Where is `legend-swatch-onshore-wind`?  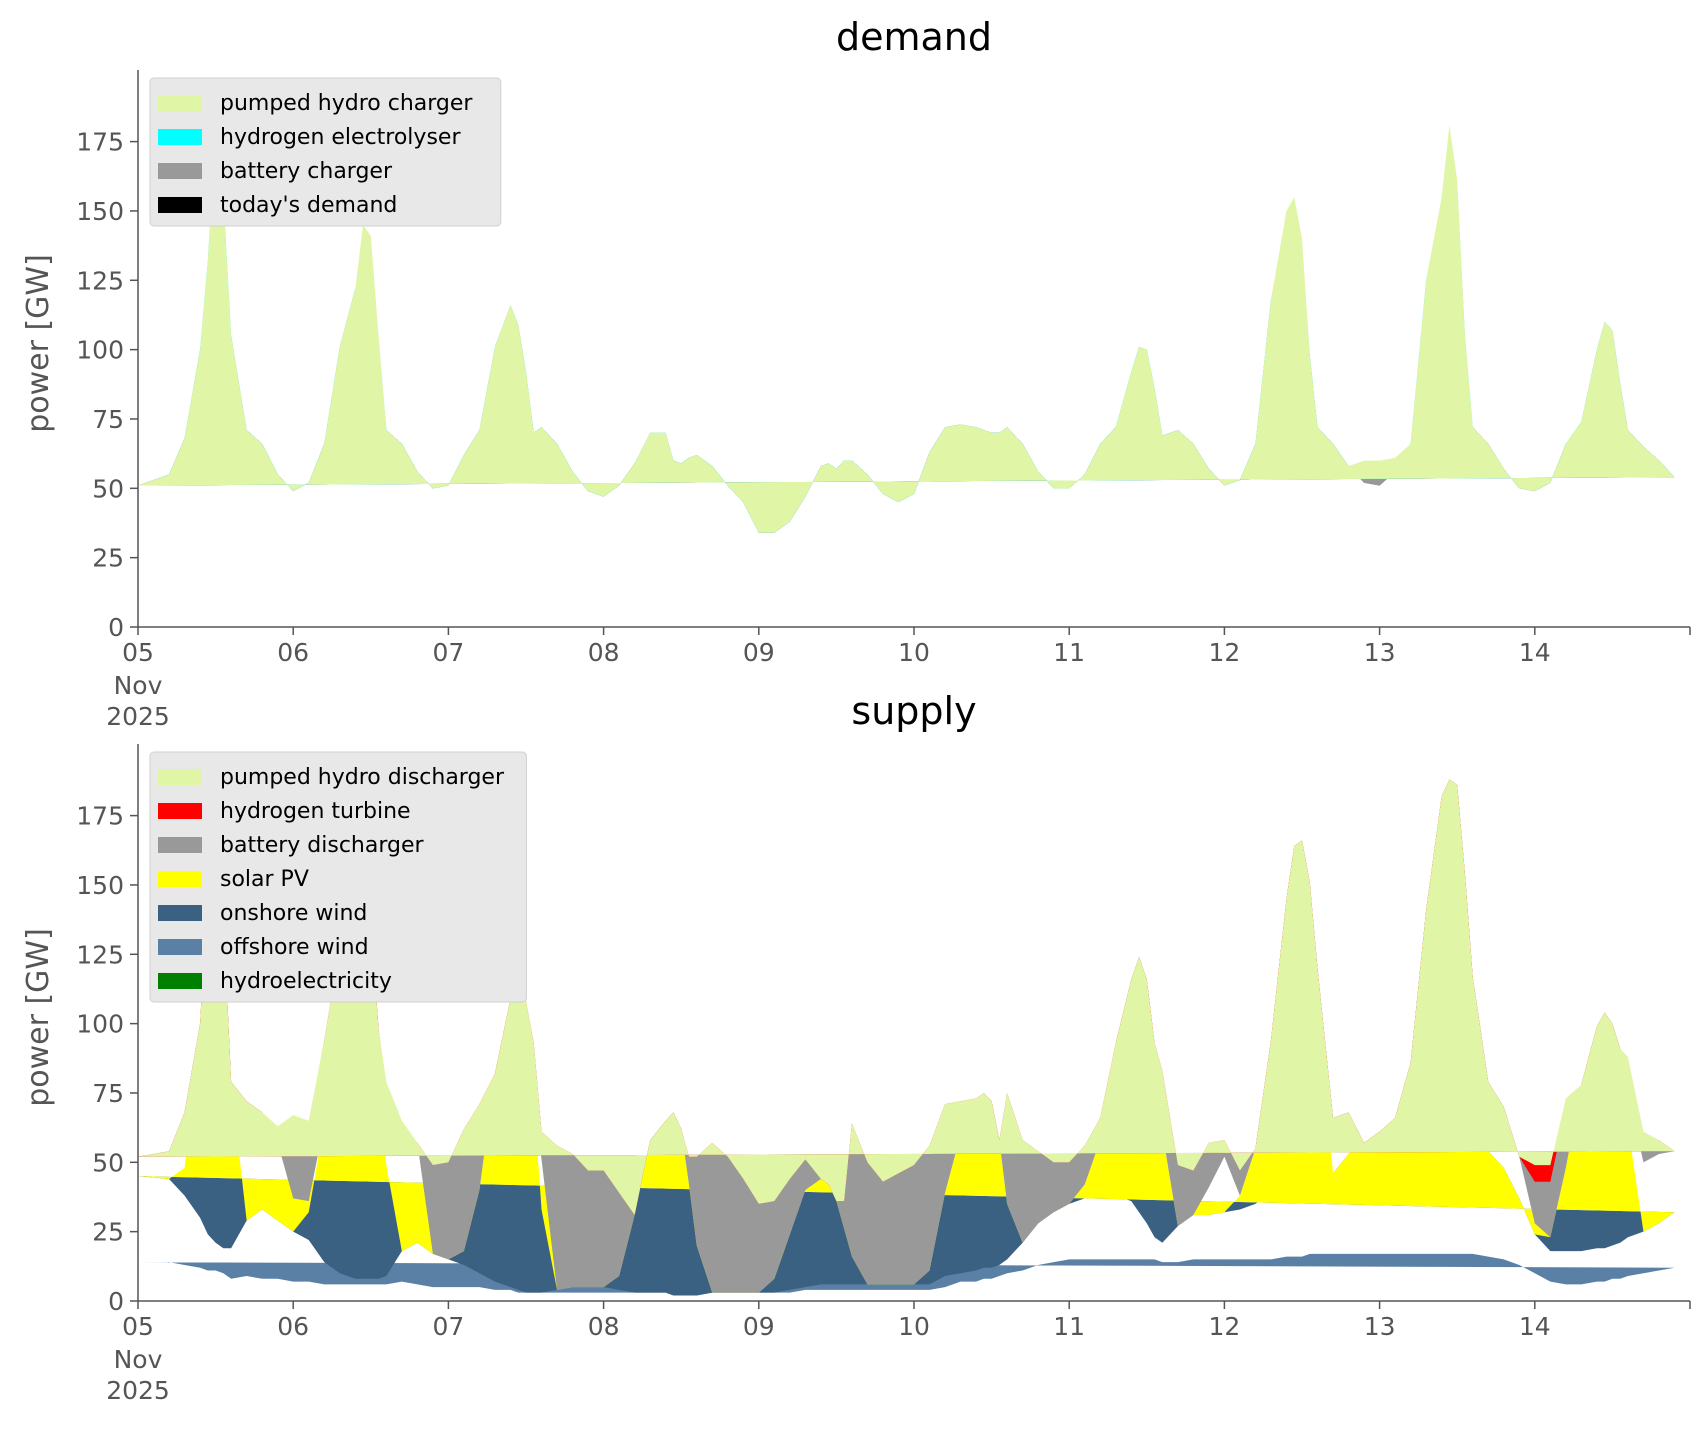 legend-swatch-onshore-wind is located at coordinates (180, 913).